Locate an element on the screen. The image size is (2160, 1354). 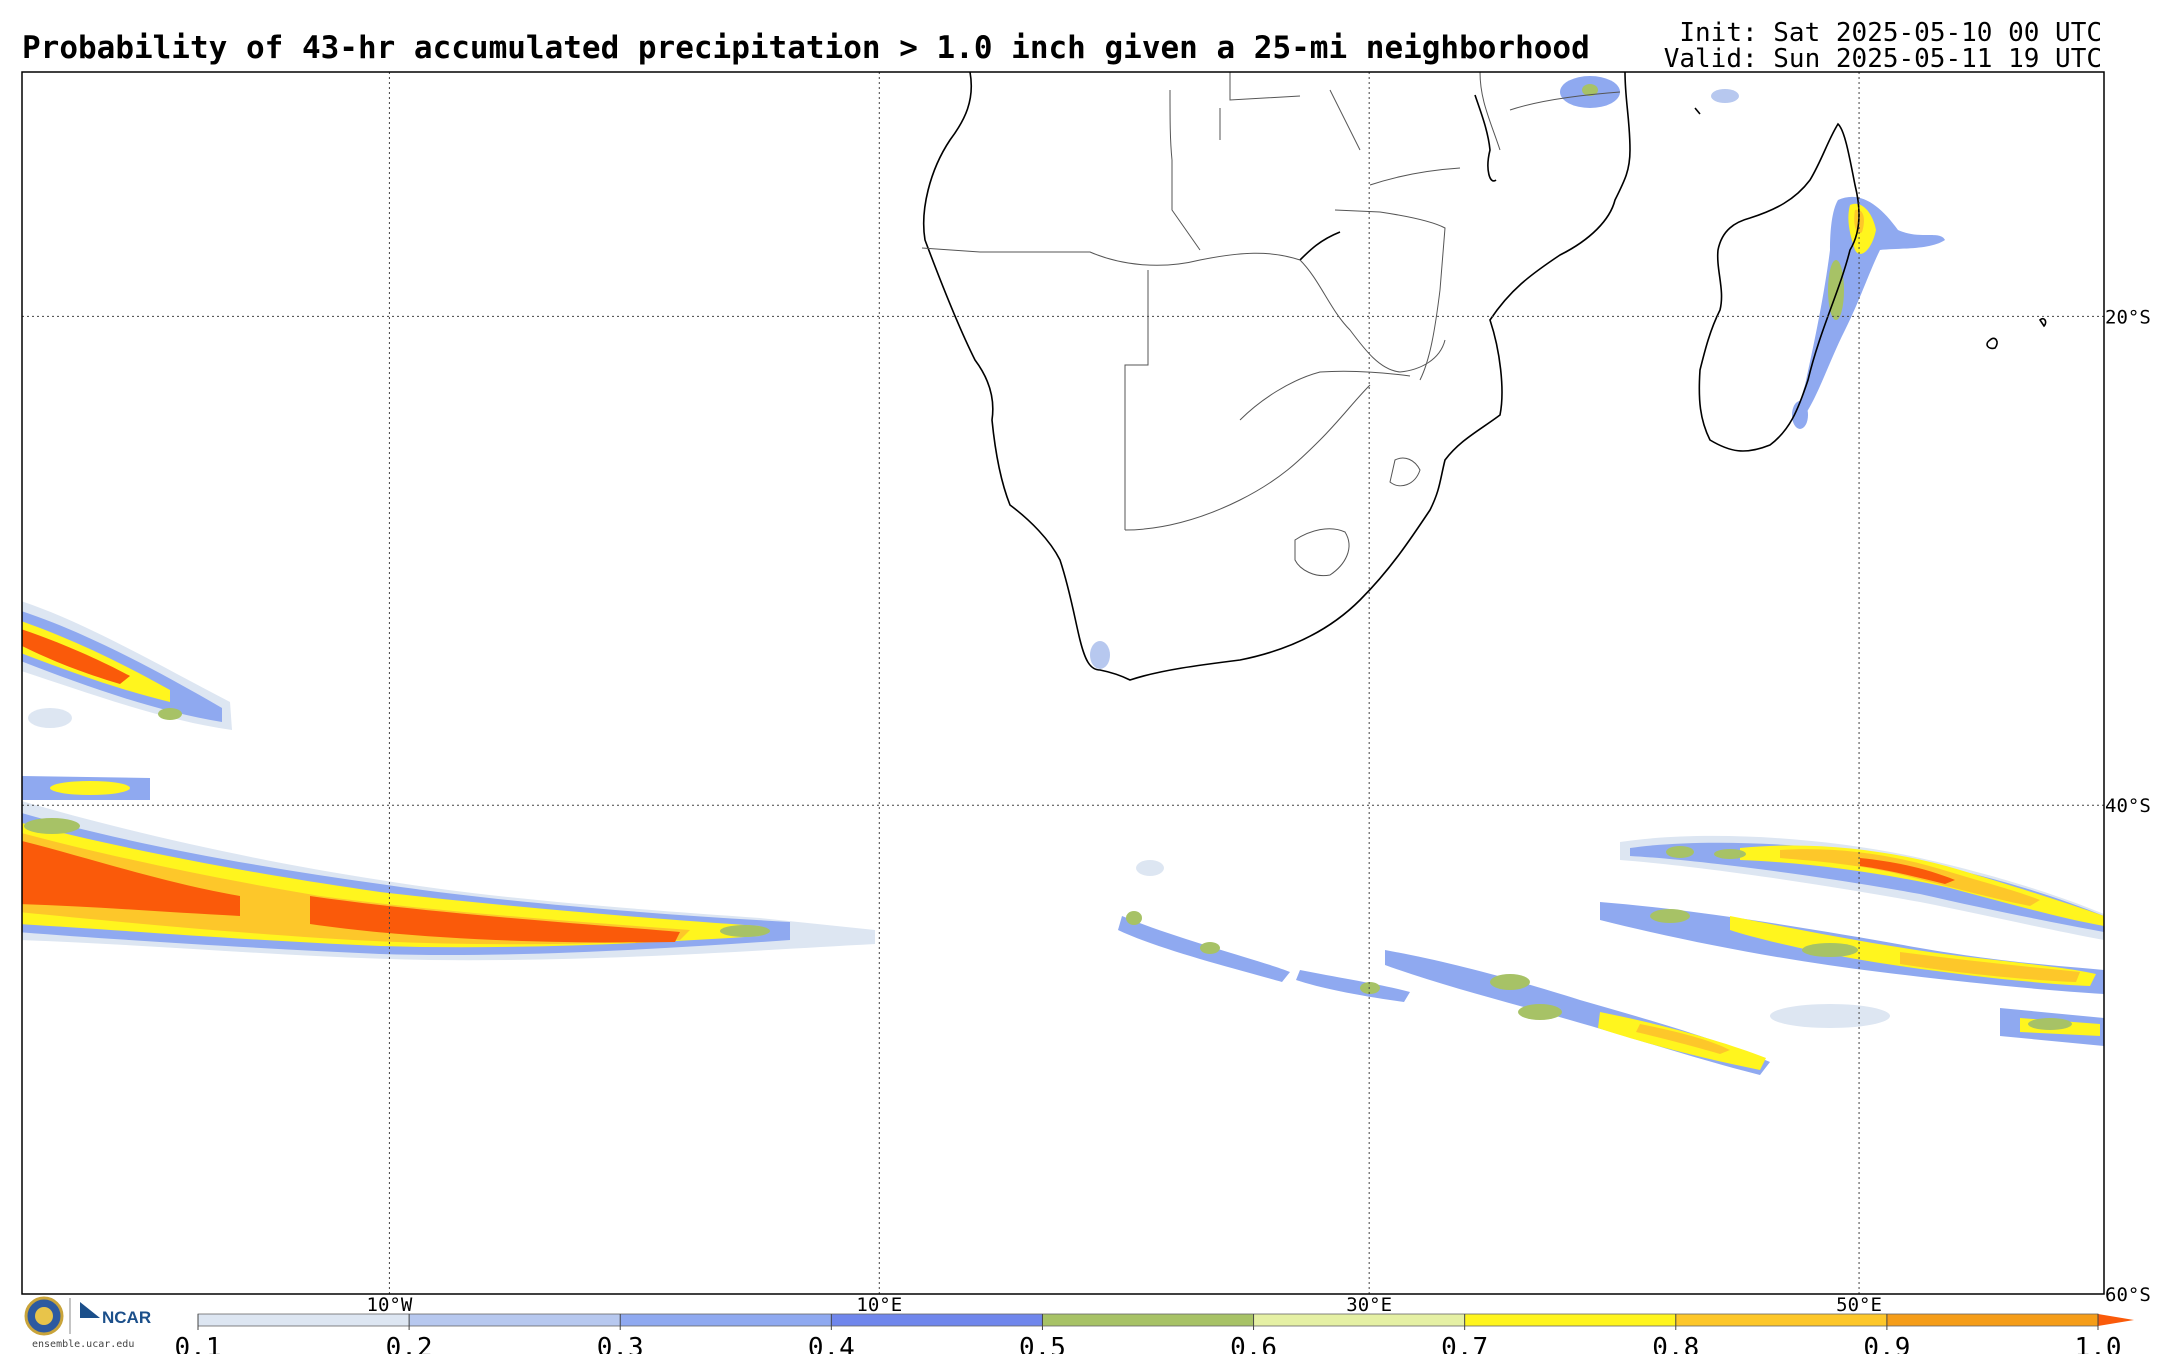
colorbar: 0.1 0.2 0.3 0.4 0.5 0.6 0.7 0.8 0.9 1.0 is located at coordinates (1154, 1333).